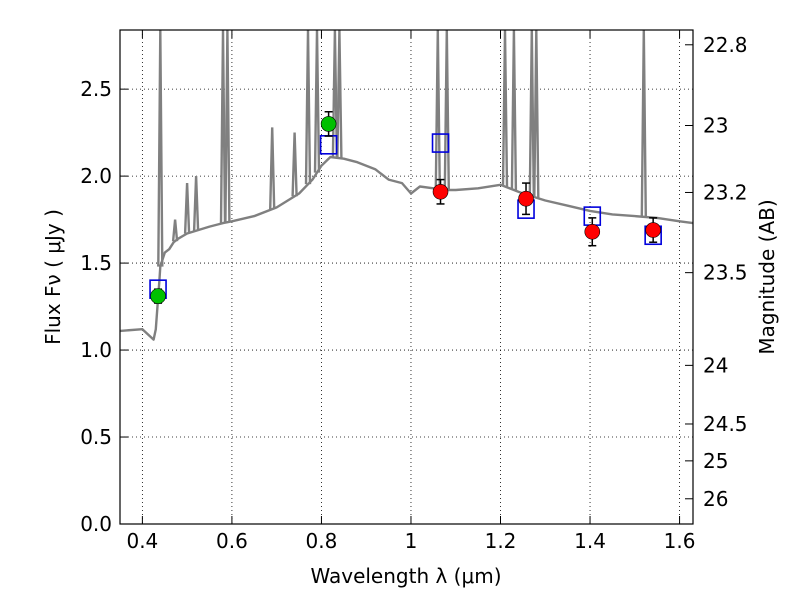 The height and width of the screenshot is (600, 800). What do you see at coordinates (142, 541) in the screenshot?
I see `x-tick-label: 0.4` at bounding box center [142, 541].